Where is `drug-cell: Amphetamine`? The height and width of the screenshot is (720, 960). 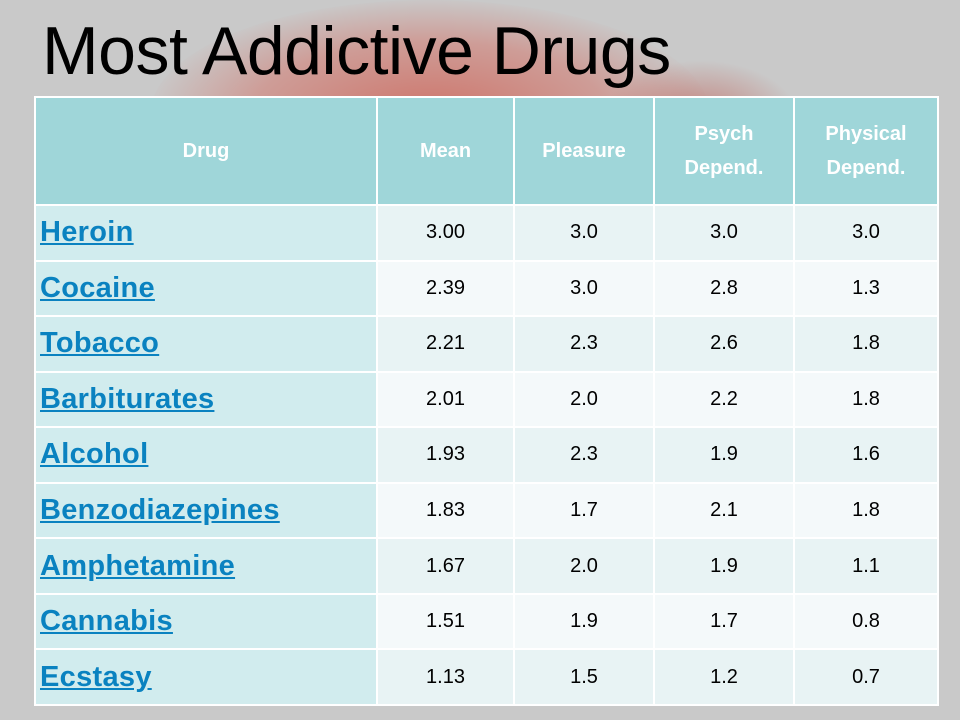
drug-cell: Amphetamine is located at coordinates (206, 566).